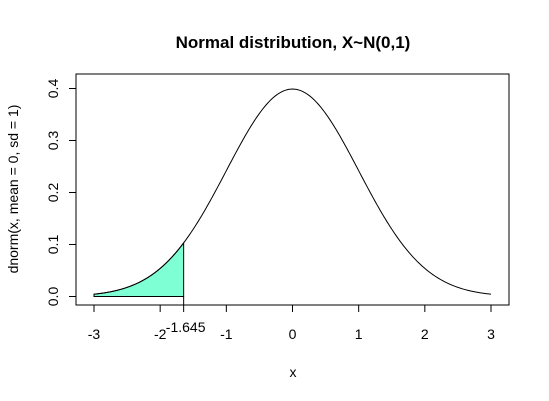  What do you see at coordinates (53, 297) in the screenshot?
I see `y-tick-label: 0.0` at bounding box center [53, 297].